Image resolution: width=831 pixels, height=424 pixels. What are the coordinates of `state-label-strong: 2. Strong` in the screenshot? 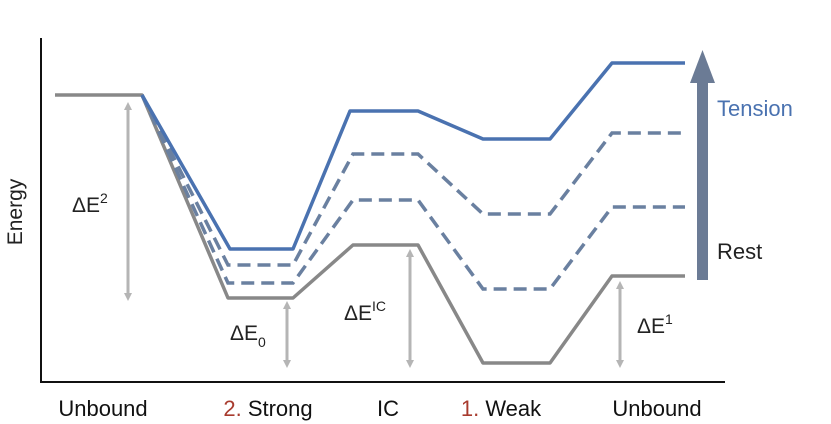 It's located at (267, 408).